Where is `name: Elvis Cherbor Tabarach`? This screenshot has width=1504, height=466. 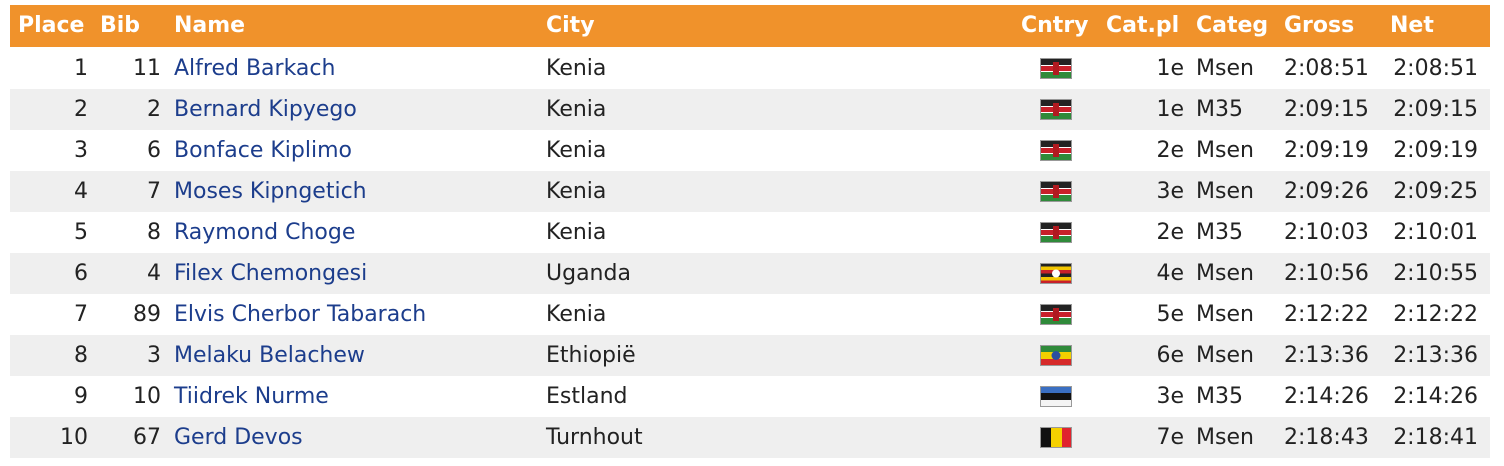 name: Elvis Cherbor Tabarach is located at coordinates (300, 314).